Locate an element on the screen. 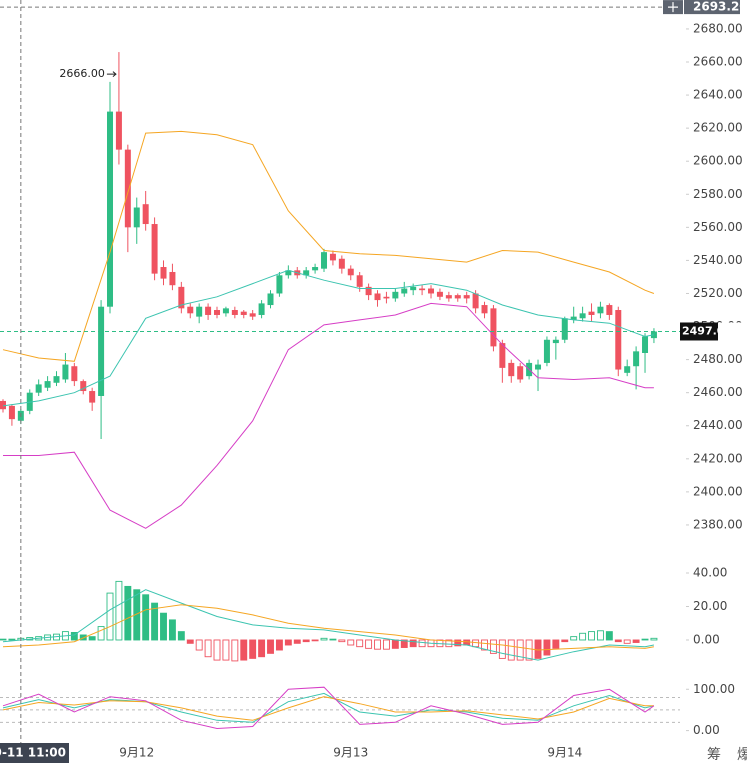  y-tick-label: 2520.00 is located at coordinates (718, 293).